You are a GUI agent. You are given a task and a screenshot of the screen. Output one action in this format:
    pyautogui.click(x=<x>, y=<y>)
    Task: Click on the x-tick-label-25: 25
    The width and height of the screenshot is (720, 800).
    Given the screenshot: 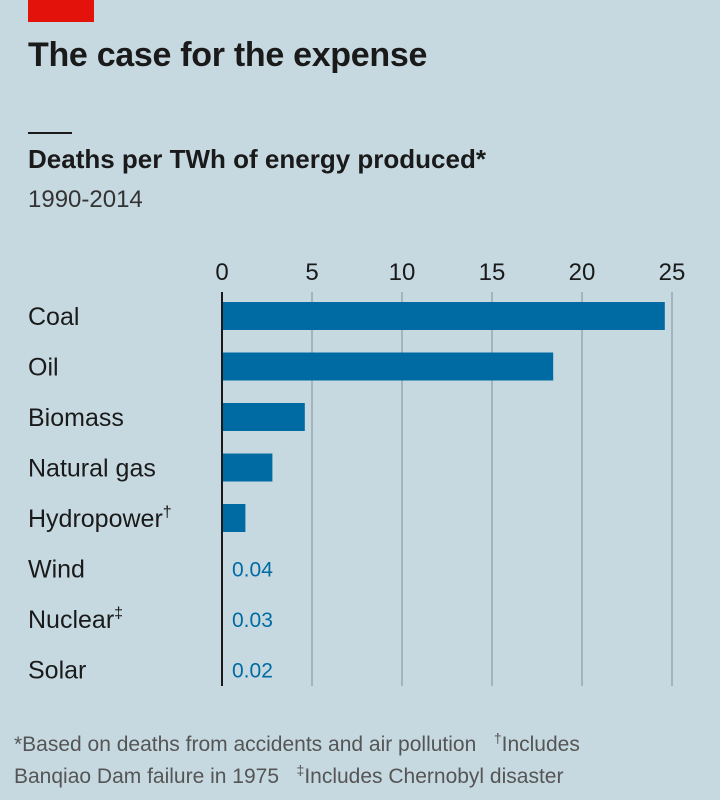 What is the action you would take?
    pyautogui.click(x=672, y=272)
    